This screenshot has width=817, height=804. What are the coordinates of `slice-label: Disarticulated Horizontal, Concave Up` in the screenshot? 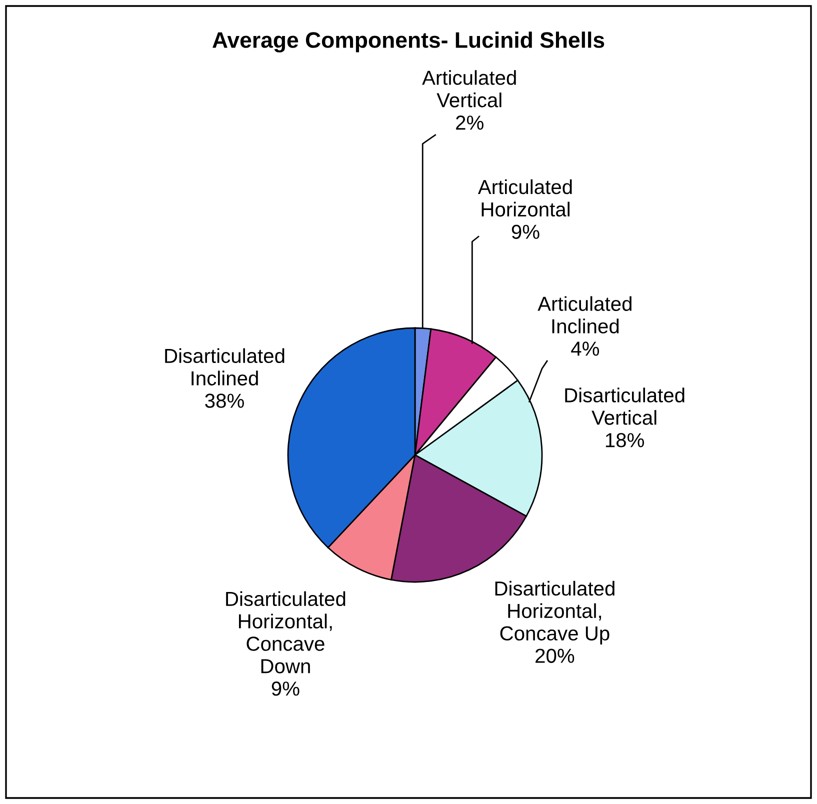 It's located at (554, 612).